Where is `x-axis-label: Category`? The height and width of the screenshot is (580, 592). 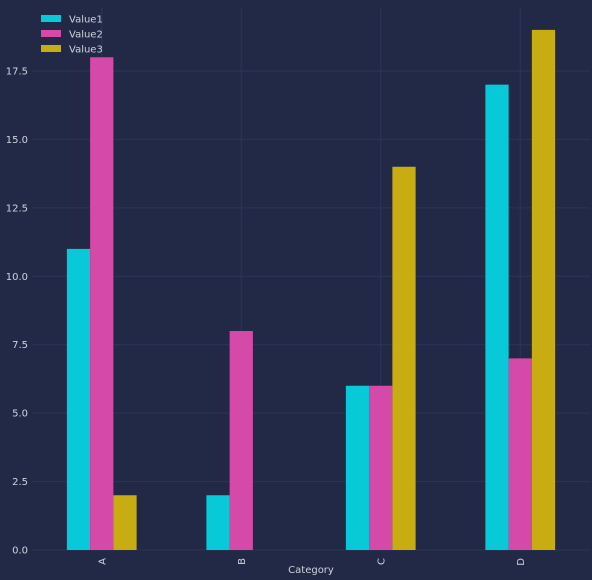
x-axis-label: Category is located at coordinates (311, 570).